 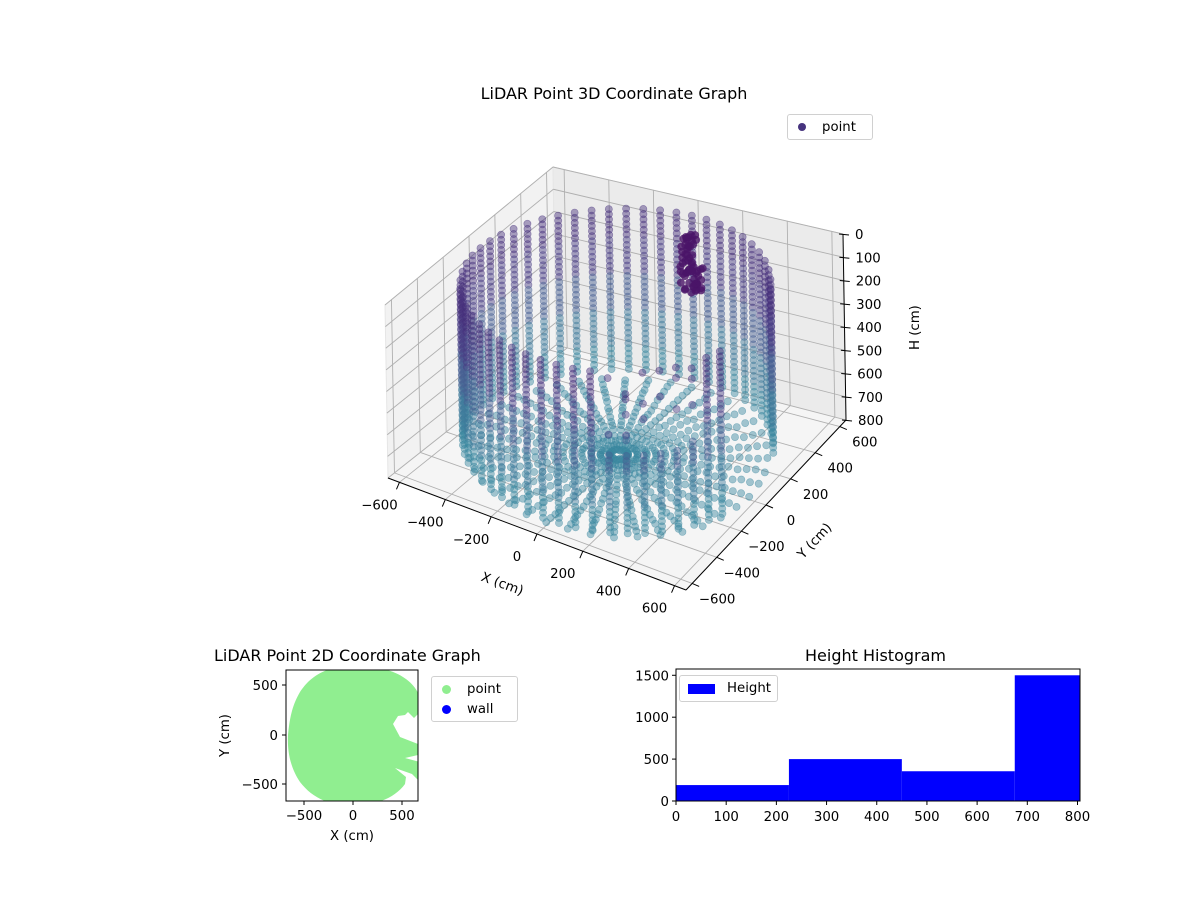 What do you see at coordinates (480, 709) in the screenshot?
I see `legend-label: wall` at bounding box center [480, 709].